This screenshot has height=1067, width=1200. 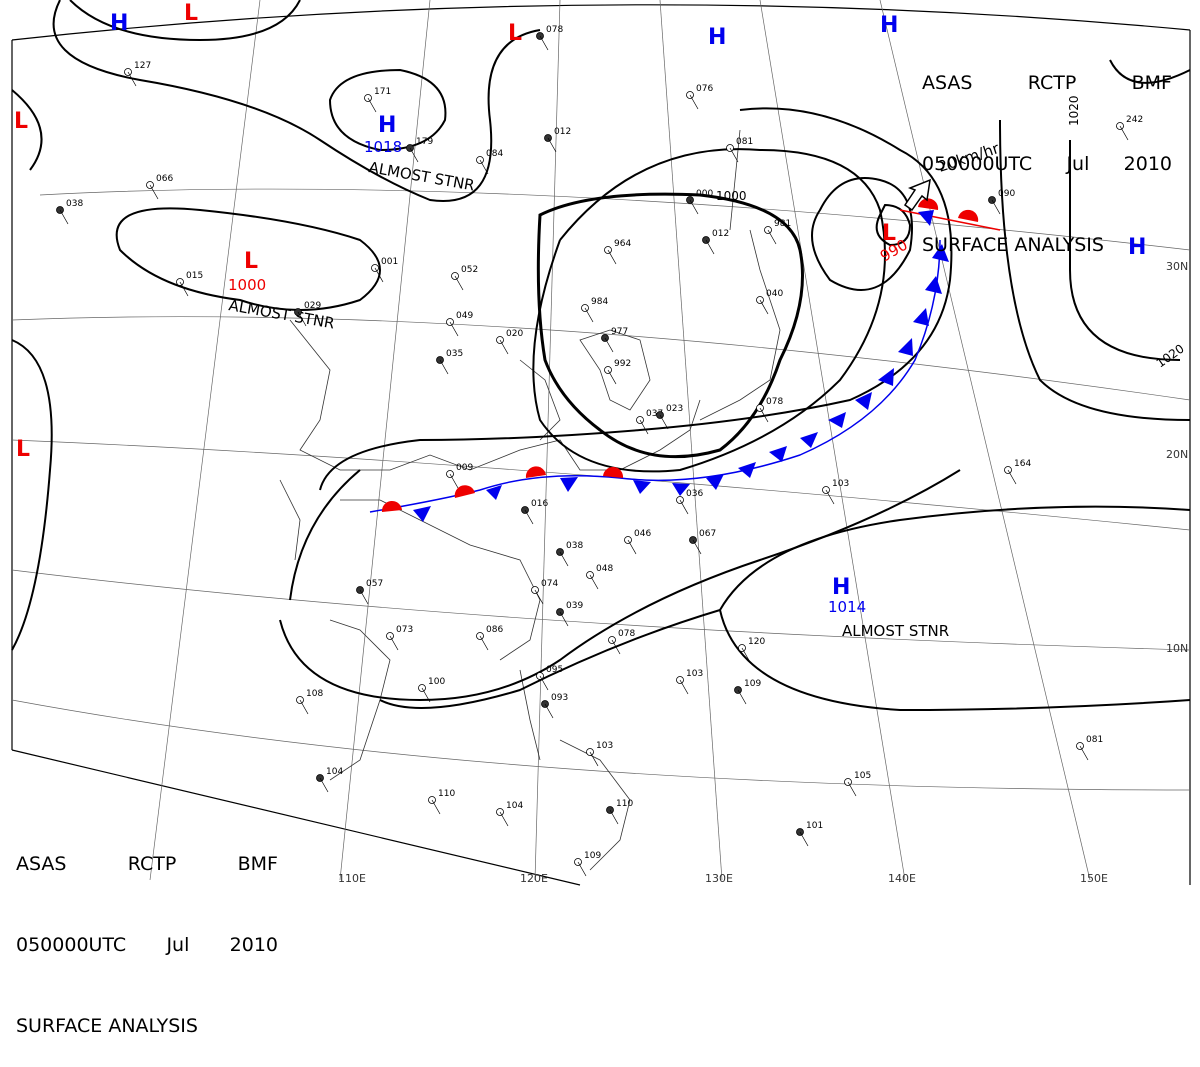 I want to click on station-pressure: 076, so click(x=704, y=89).